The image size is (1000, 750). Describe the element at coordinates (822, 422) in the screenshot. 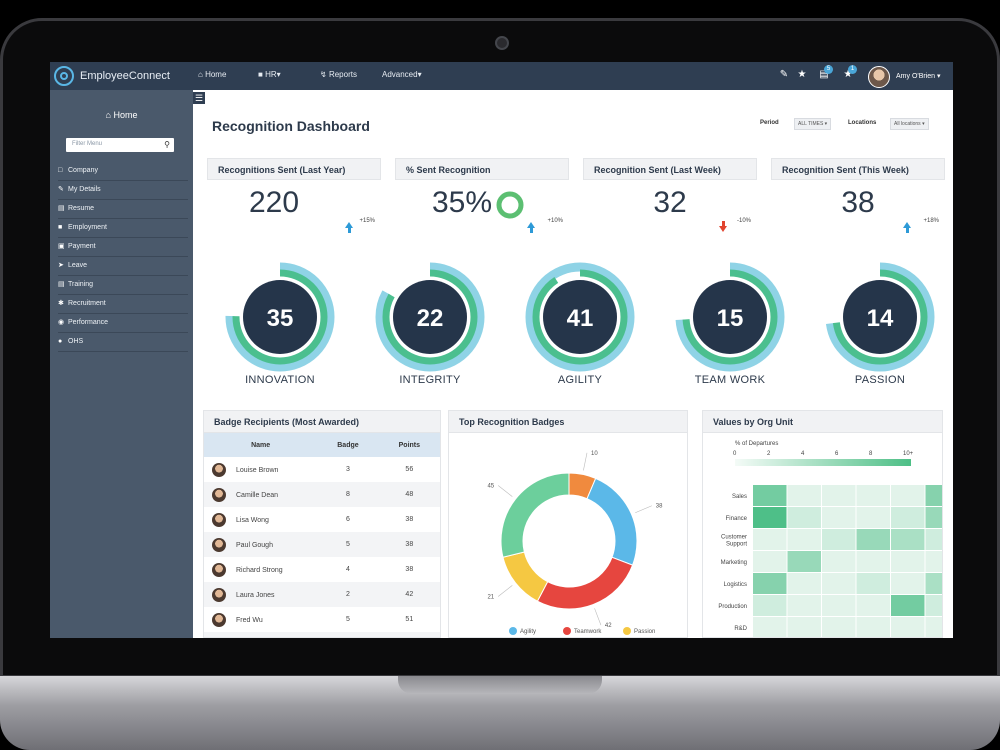

I see `panel-title: Values by Org Unit` at that location.